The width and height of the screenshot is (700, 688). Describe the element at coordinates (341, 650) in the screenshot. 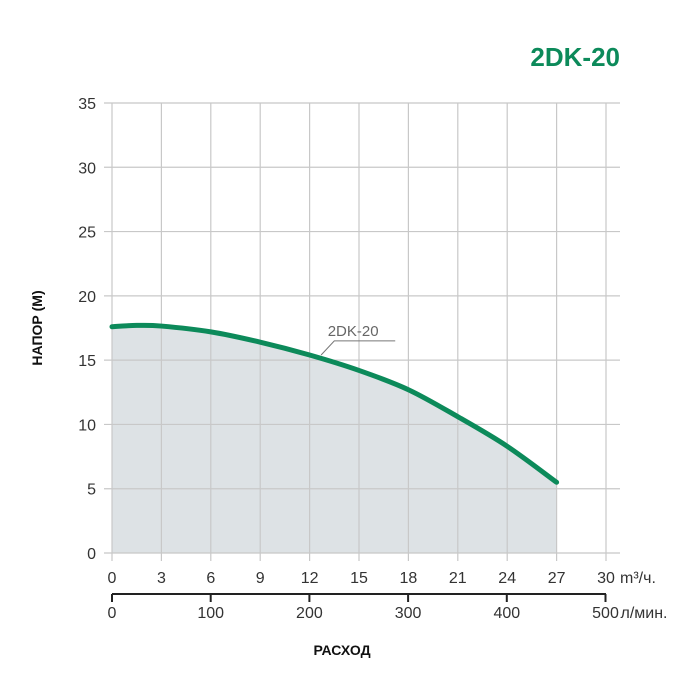

I see `x-axis-title: РАСХОД` at that location.